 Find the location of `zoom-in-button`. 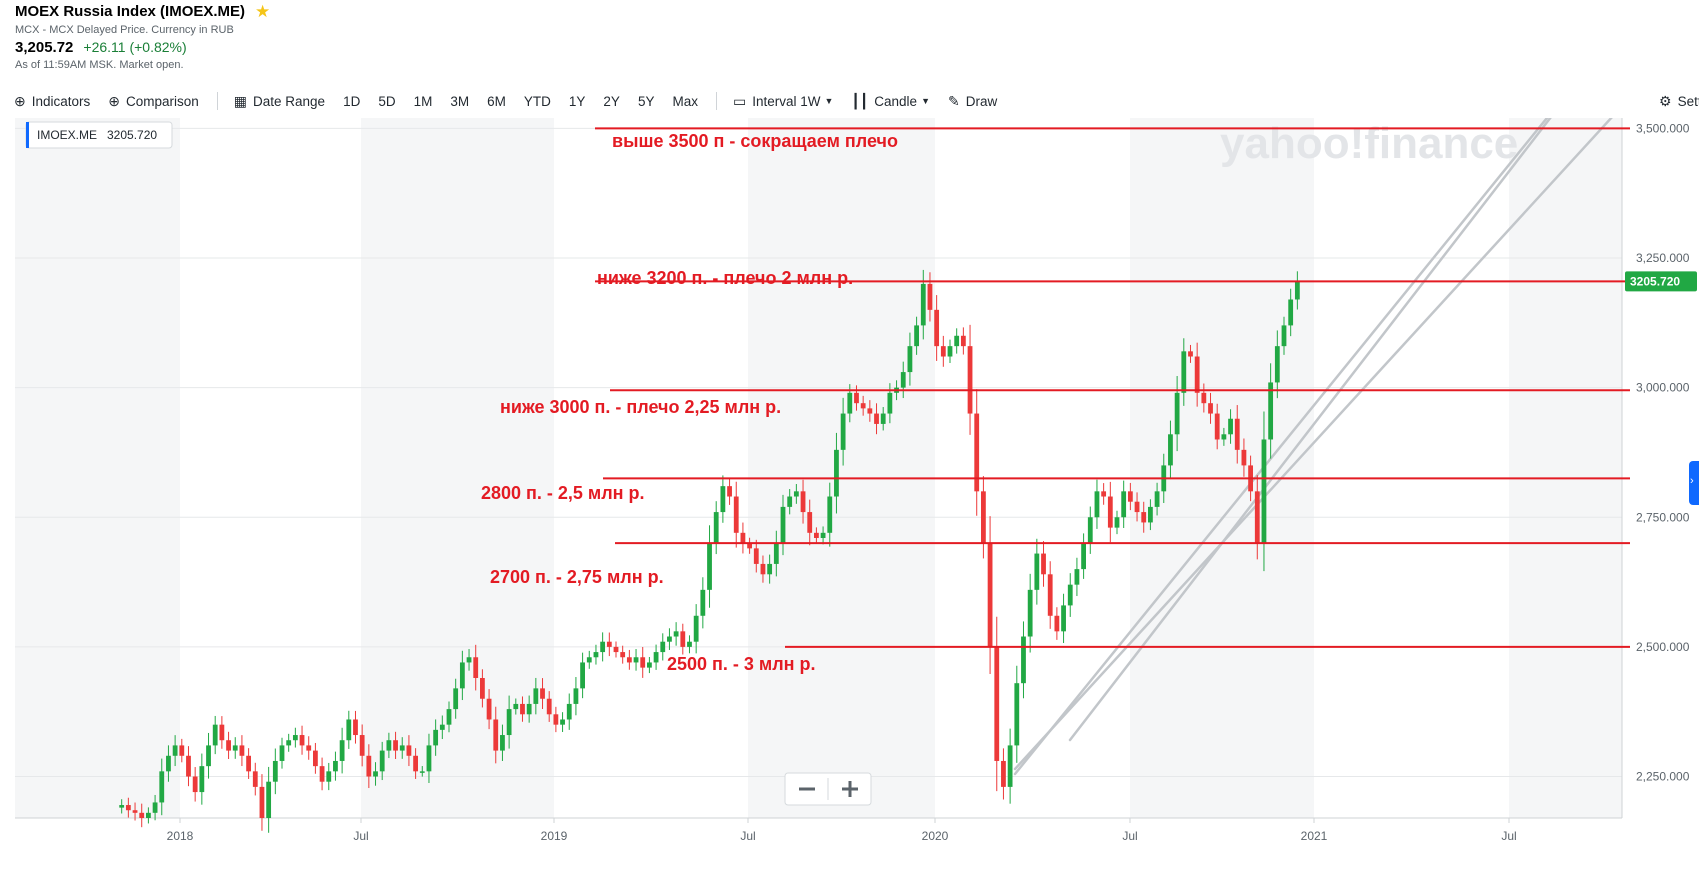

zoom-in-button is located at coordinates (849, 789).